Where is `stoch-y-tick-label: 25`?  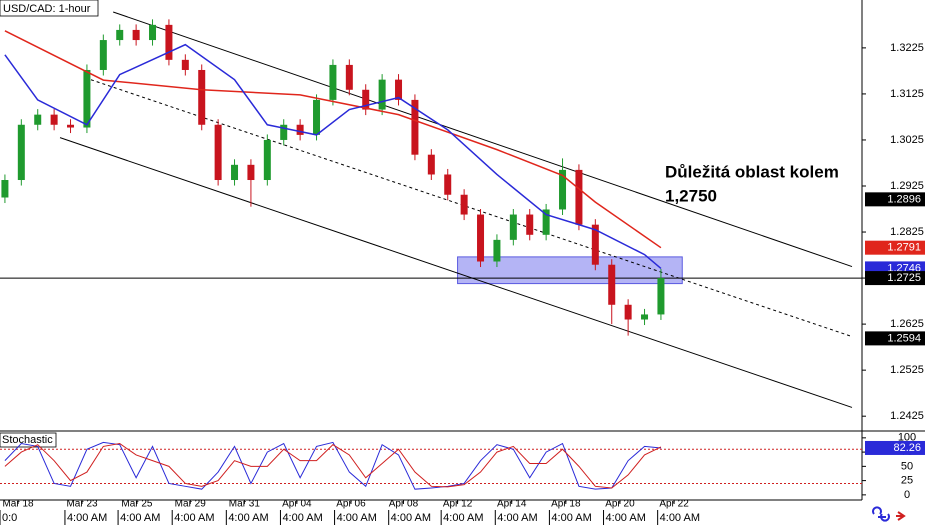 stoch-y-tick-label: 25 is located at coordinates (907, 481).